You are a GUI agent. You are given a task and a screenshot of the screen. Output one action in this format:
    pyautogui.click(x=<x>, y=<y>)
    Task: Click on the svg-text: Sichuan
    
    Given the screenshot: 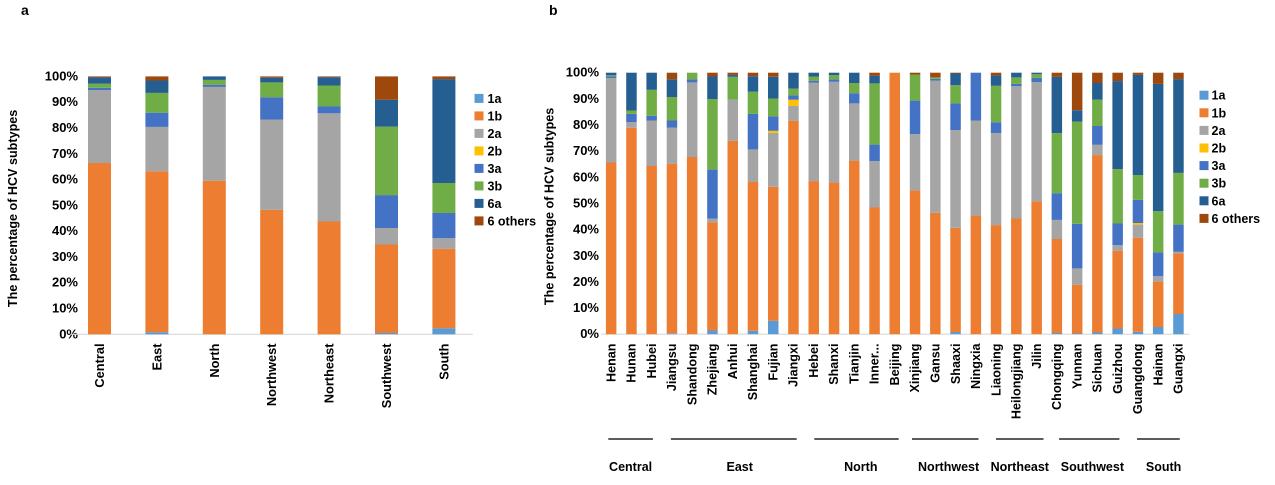 What is the action you would take?
    pyautogui.click(x=1098, y=368)
    